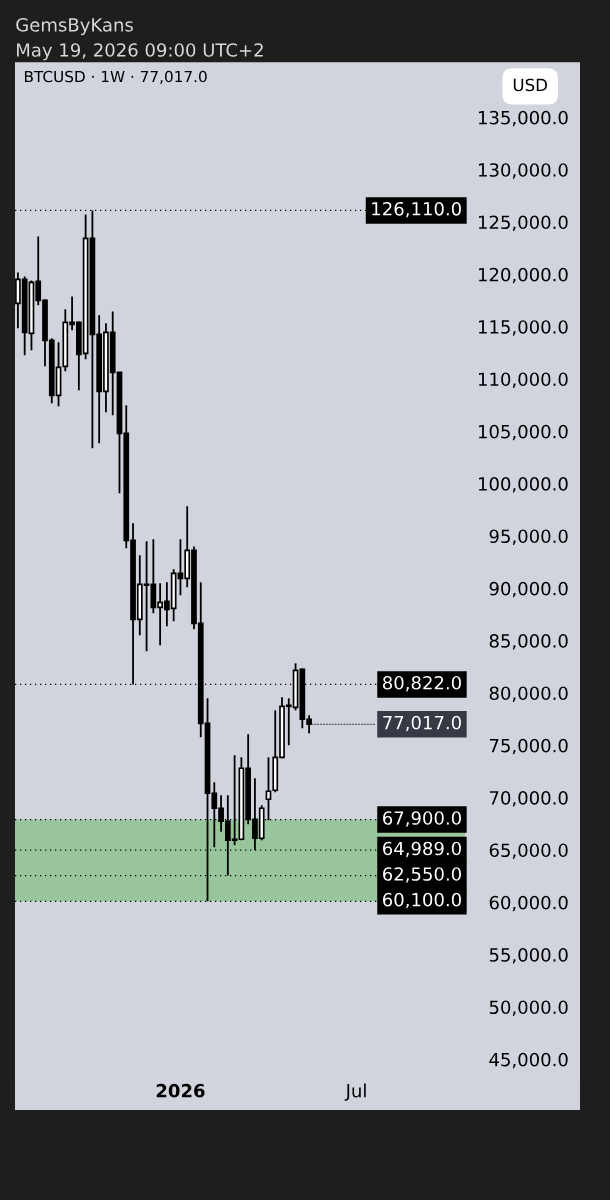  I want to click on y-tick-label: 50,000.0, so click(528, 1008).